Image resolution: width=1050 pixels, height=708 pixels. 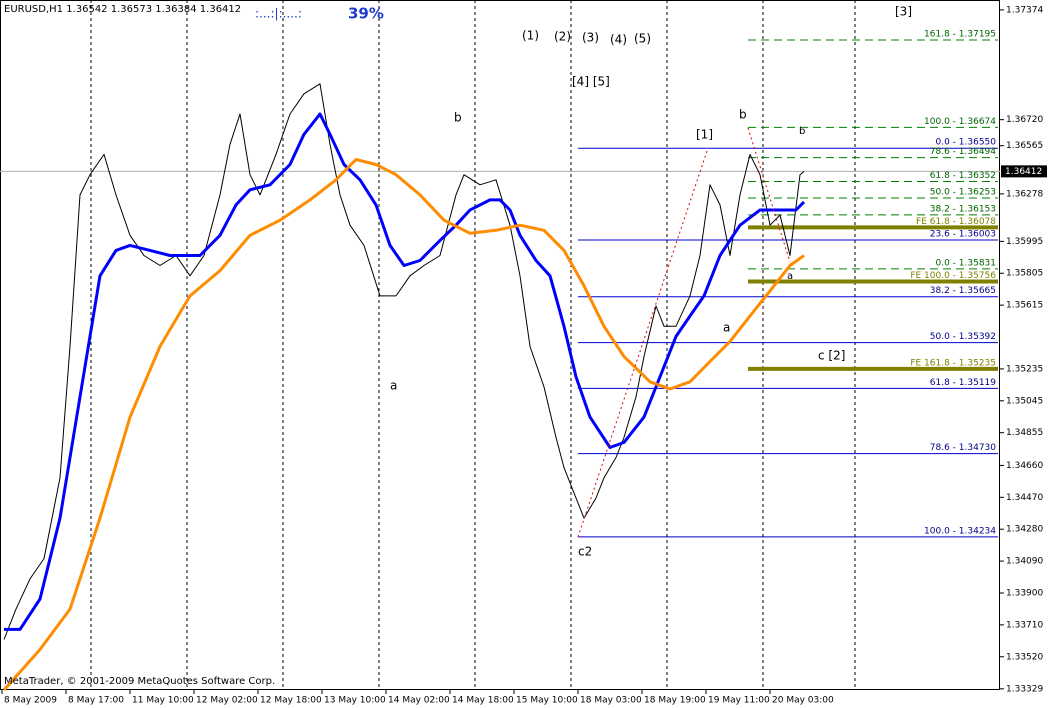 What do you see at coordinates (963, 291) in the screenshot?
I see `fib-label: 38.2 - 1.35665` at bounding box center [963, 291].